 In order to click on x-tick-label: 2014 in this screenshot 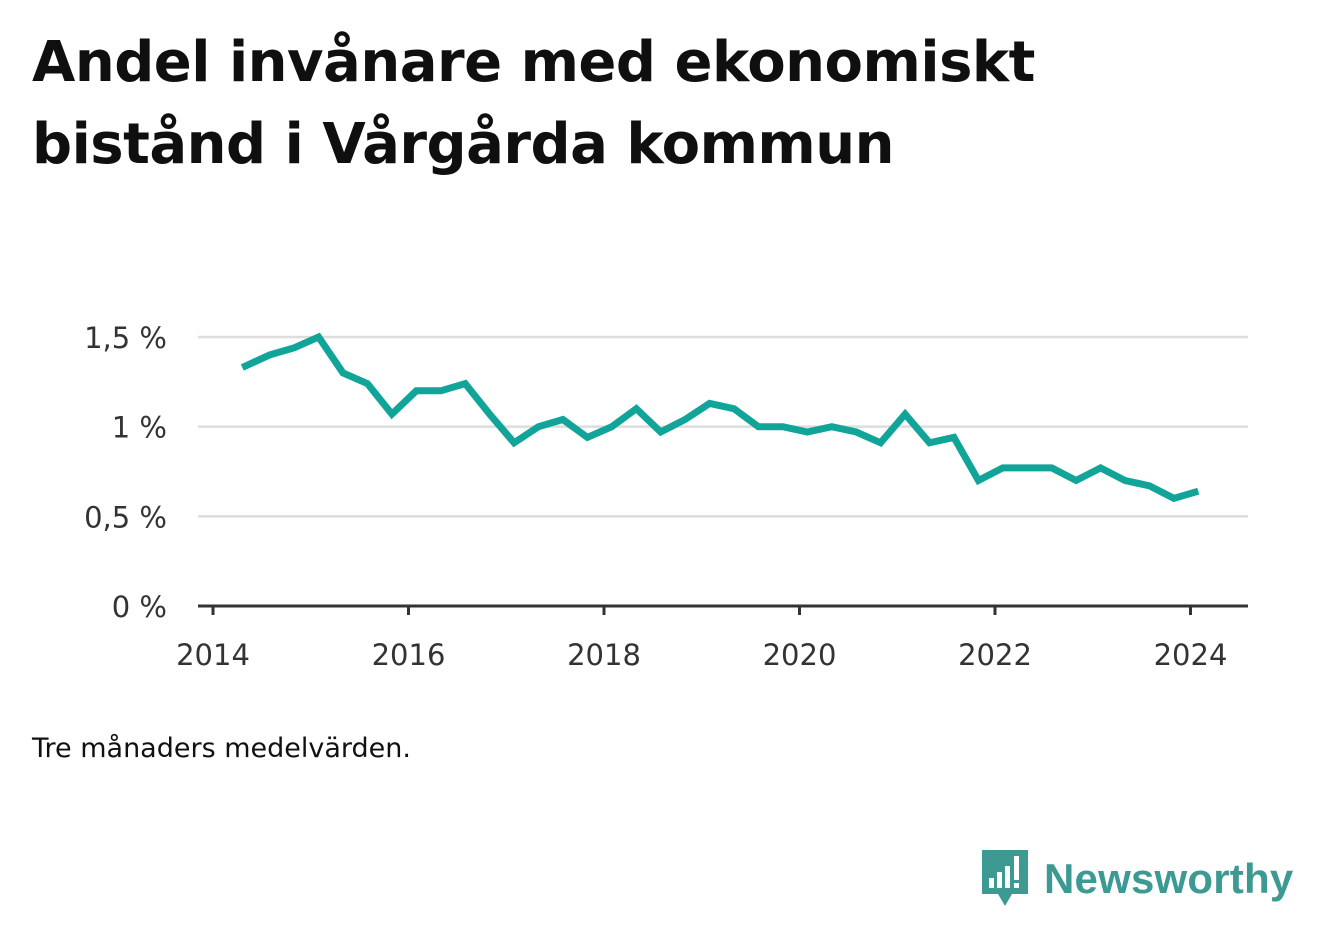, I will do `click(213, 655)`.